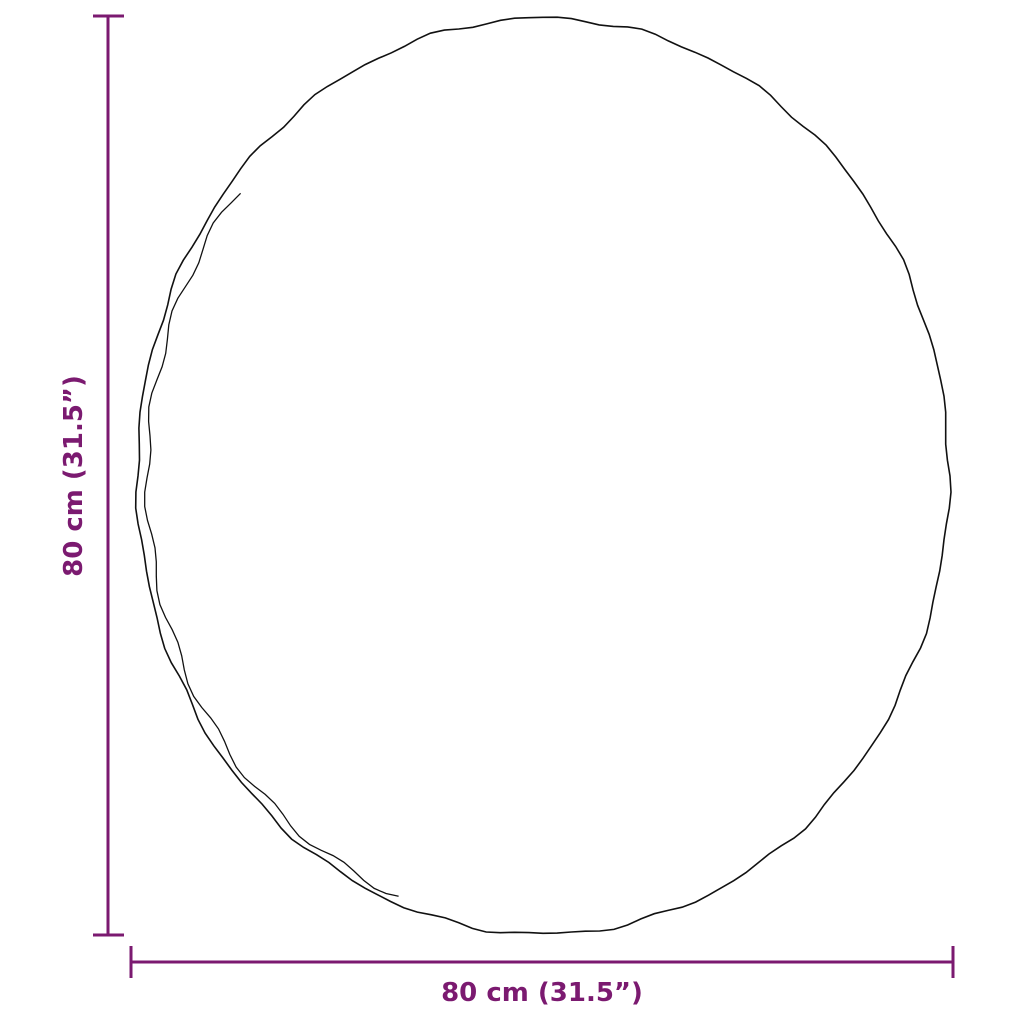 Image resolution: width=1024 pixels, height=1024 pixels. Describe the element at coordinates (108, 475) in the screenshot. I see `height-dimension-line` at that location.